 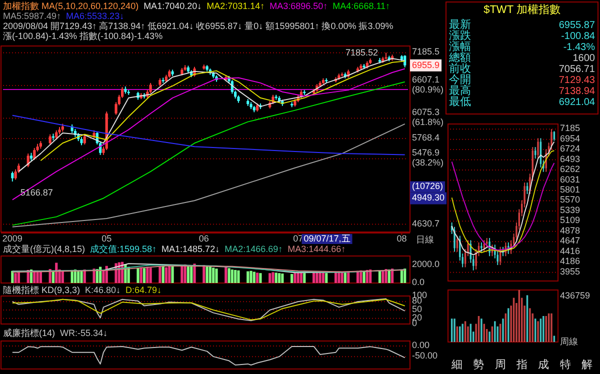 I want to click on annotation: 7185.52, so click(x=361, y=53).